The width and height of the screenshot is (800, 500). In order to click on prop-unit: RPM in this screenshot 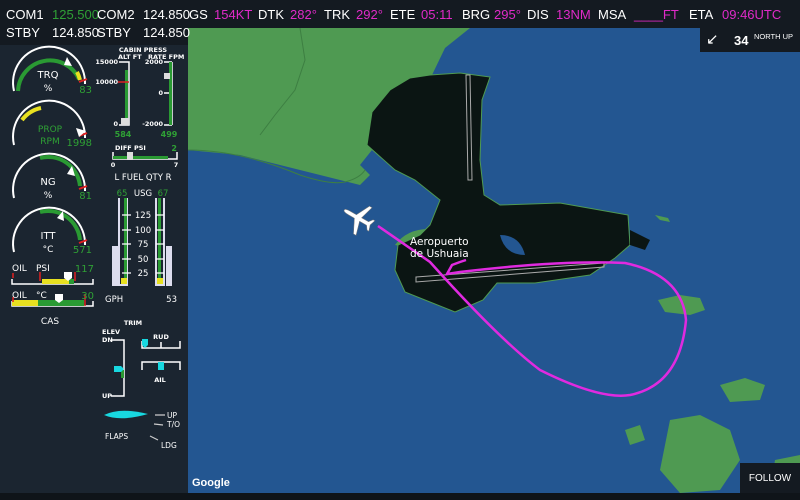, I will do `click(49, 142)`.